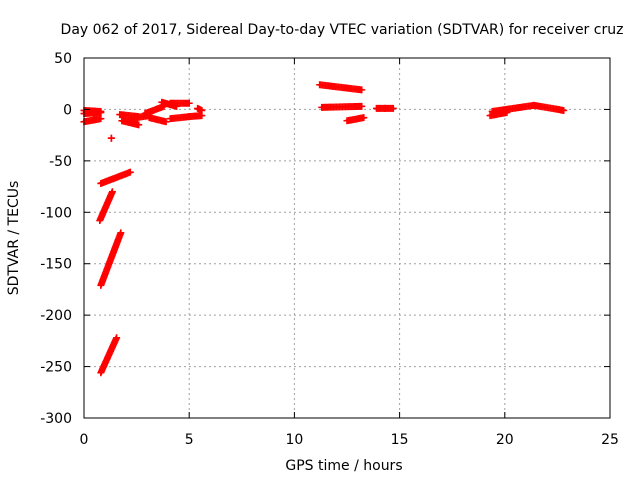 The image size is (640, 480). Describe the element at coordinates (400, 440) in the screenshot. I see `x-tick-label: 15` at that location.